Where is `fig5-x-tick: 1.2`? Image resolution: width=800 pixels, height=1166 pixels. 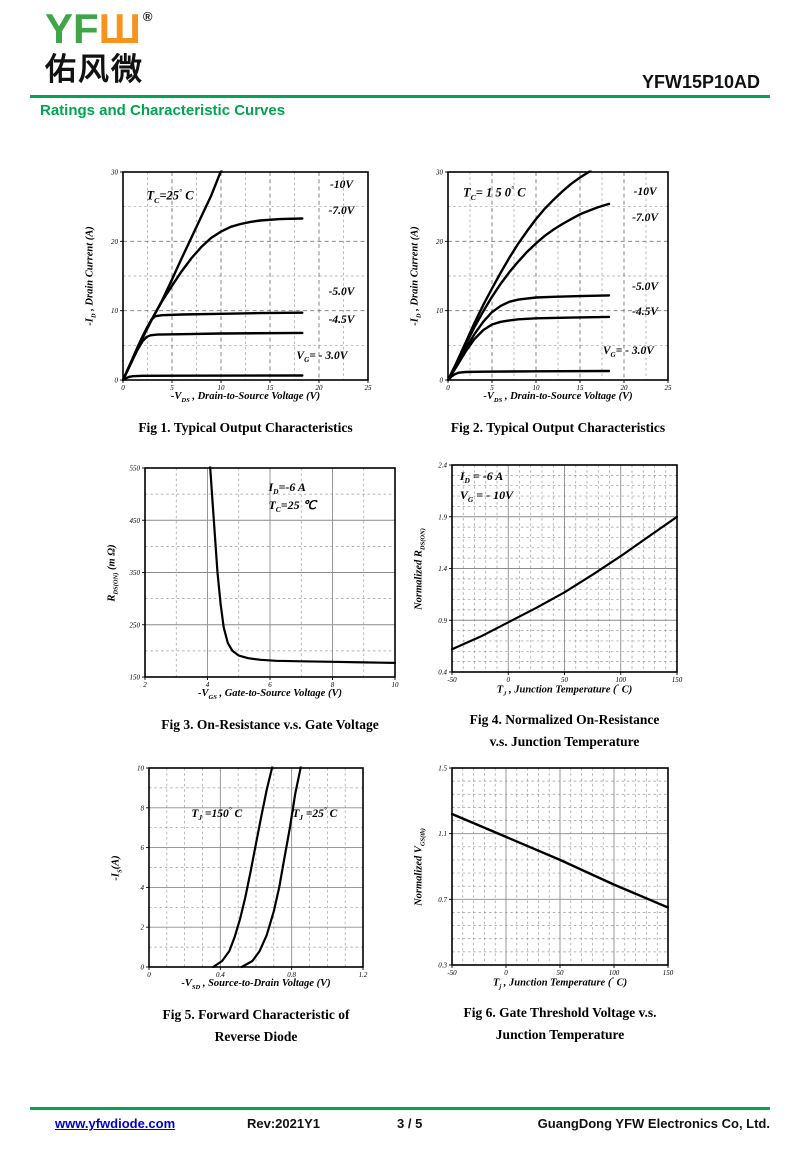
fig5-x-tick: 1.2 is located at coordinates (363, 975).